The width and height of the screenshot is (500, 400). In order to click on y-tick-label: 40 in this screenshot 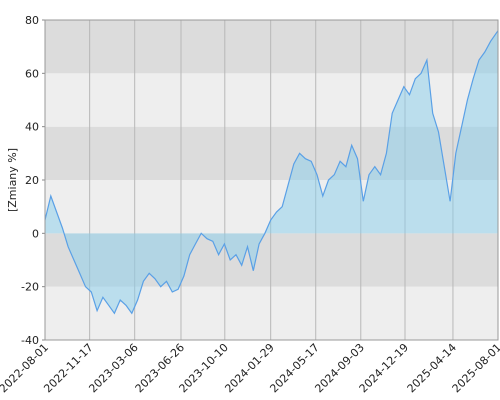, I will do `click(32, 127)`.